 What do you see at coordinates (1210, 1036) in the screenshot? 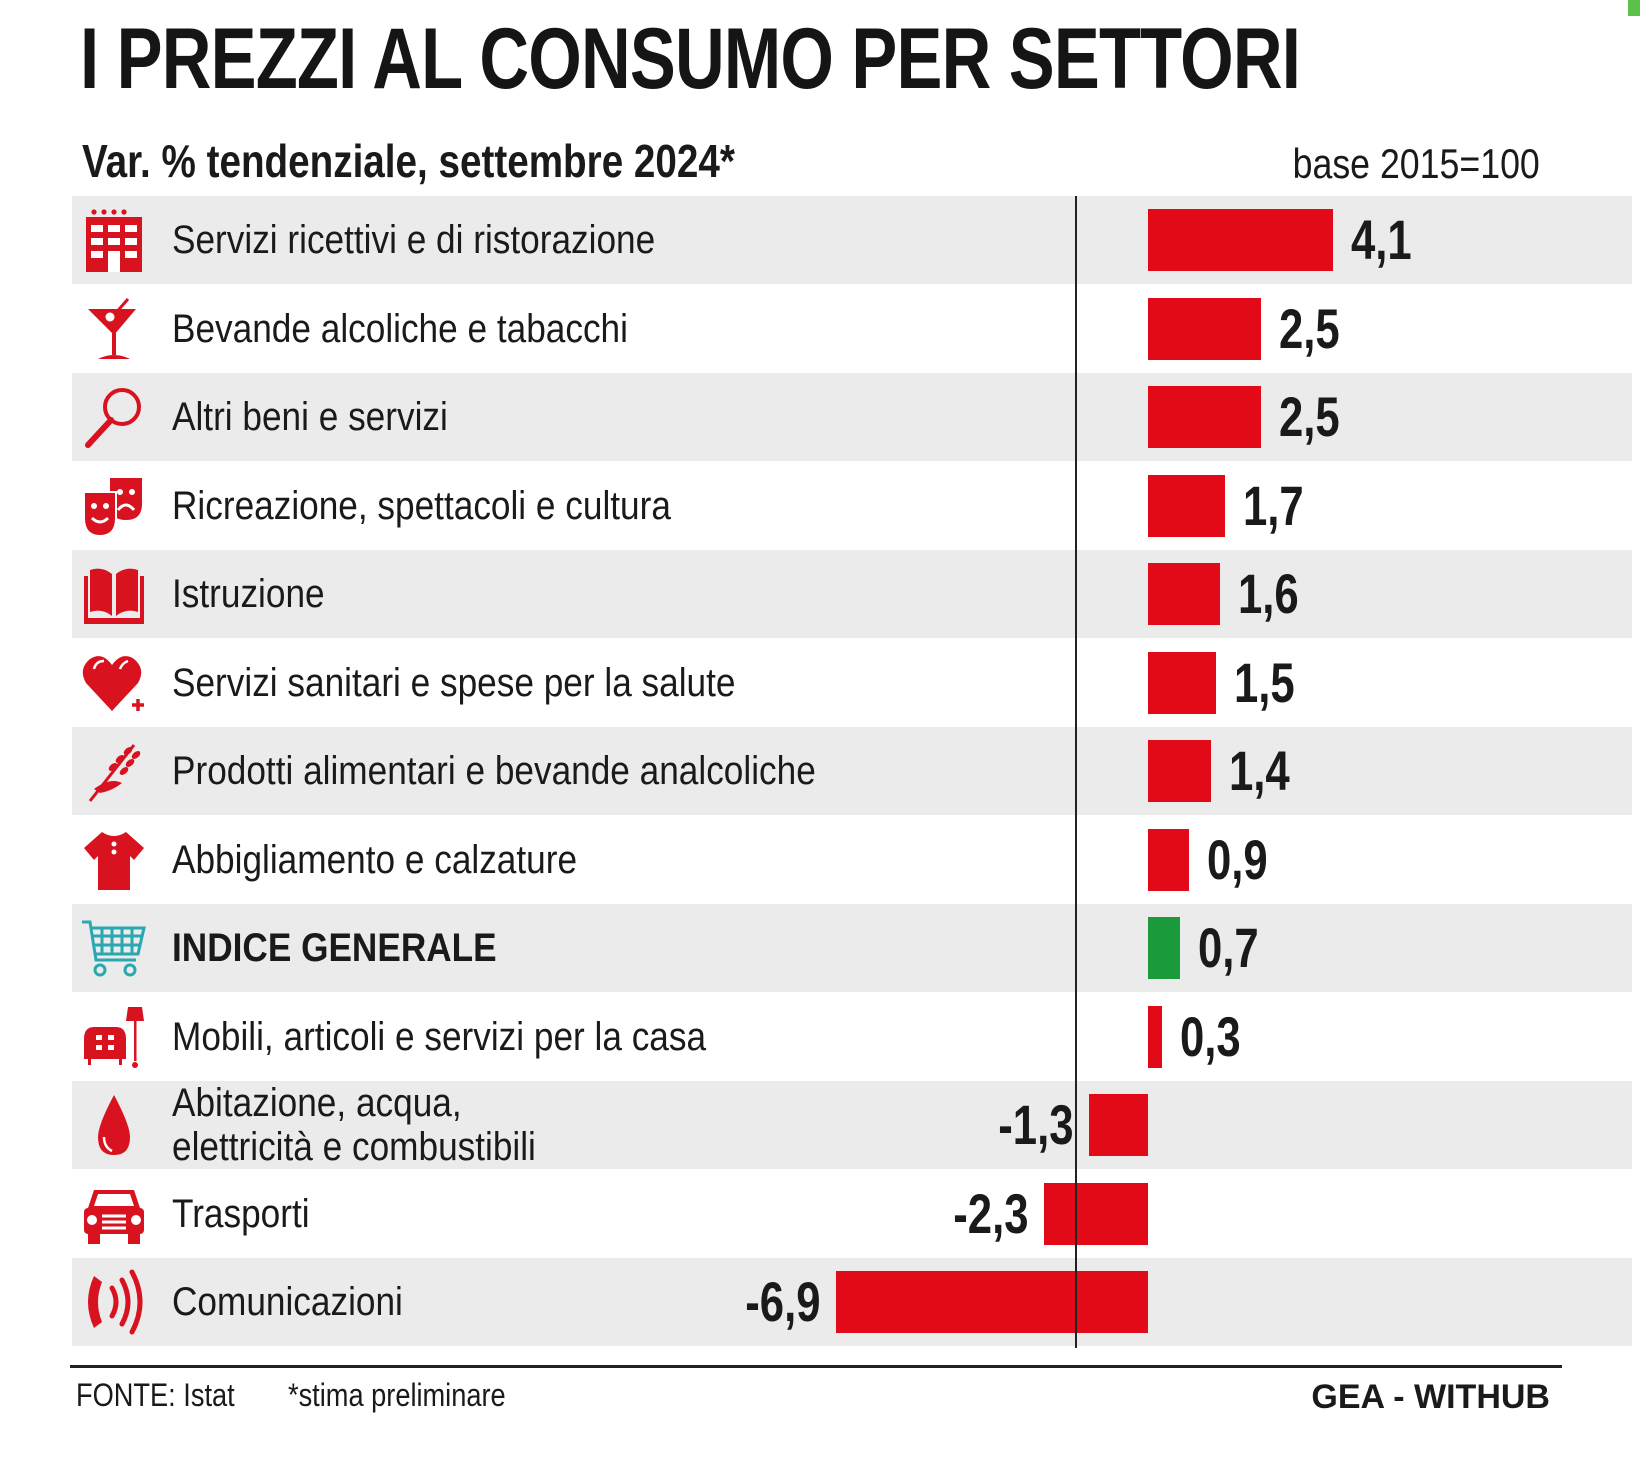
I see `value-label: 0,3` at bounding box center [1210, 1036].